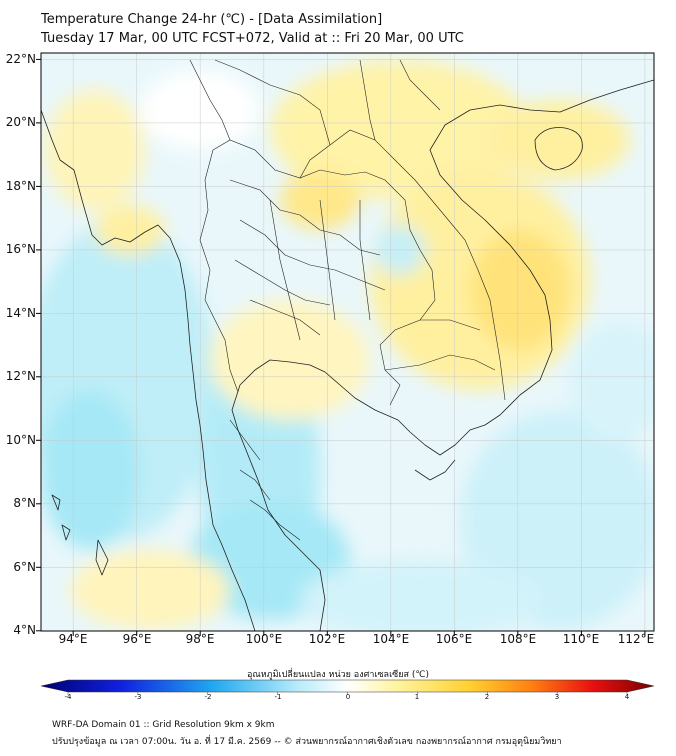 Image resolution: width=676 pixels, height=756 pixels. Describe the element at coordinates (557, 697) in the screenshot. I see `colorbar-label: 3` at that location.